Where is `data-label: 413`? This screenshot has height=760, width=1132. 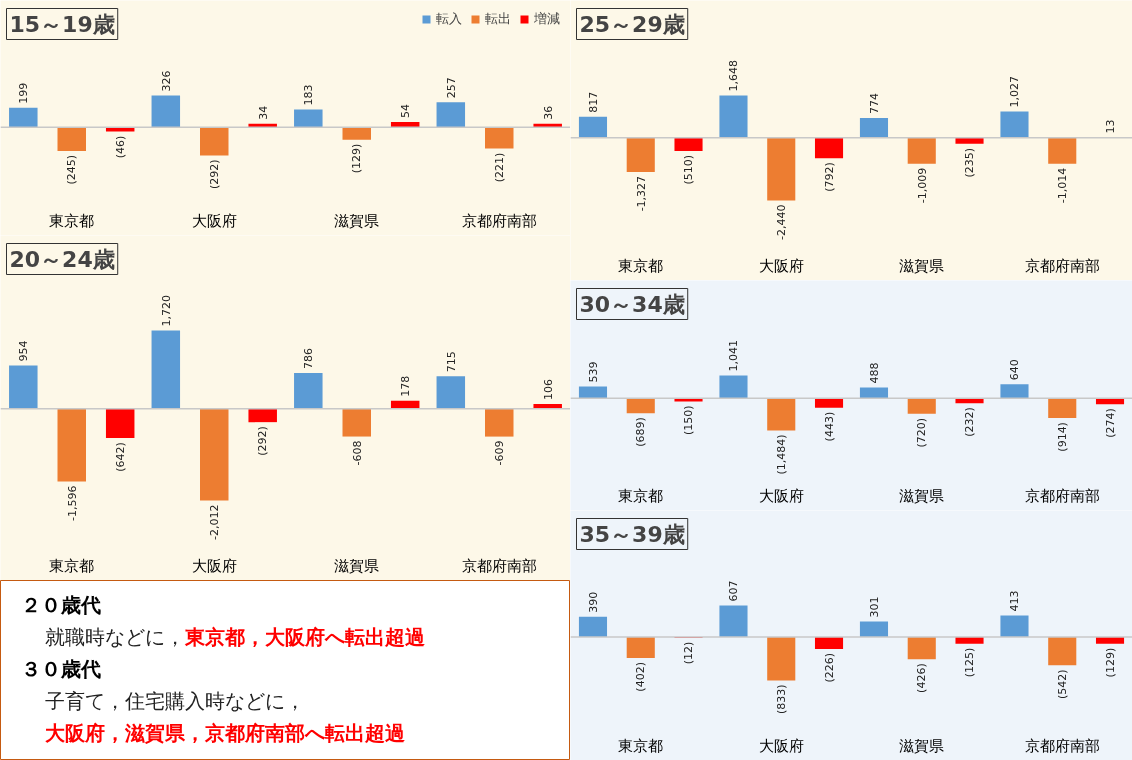 data-label: 413 is located at coordinates (1015, 601).